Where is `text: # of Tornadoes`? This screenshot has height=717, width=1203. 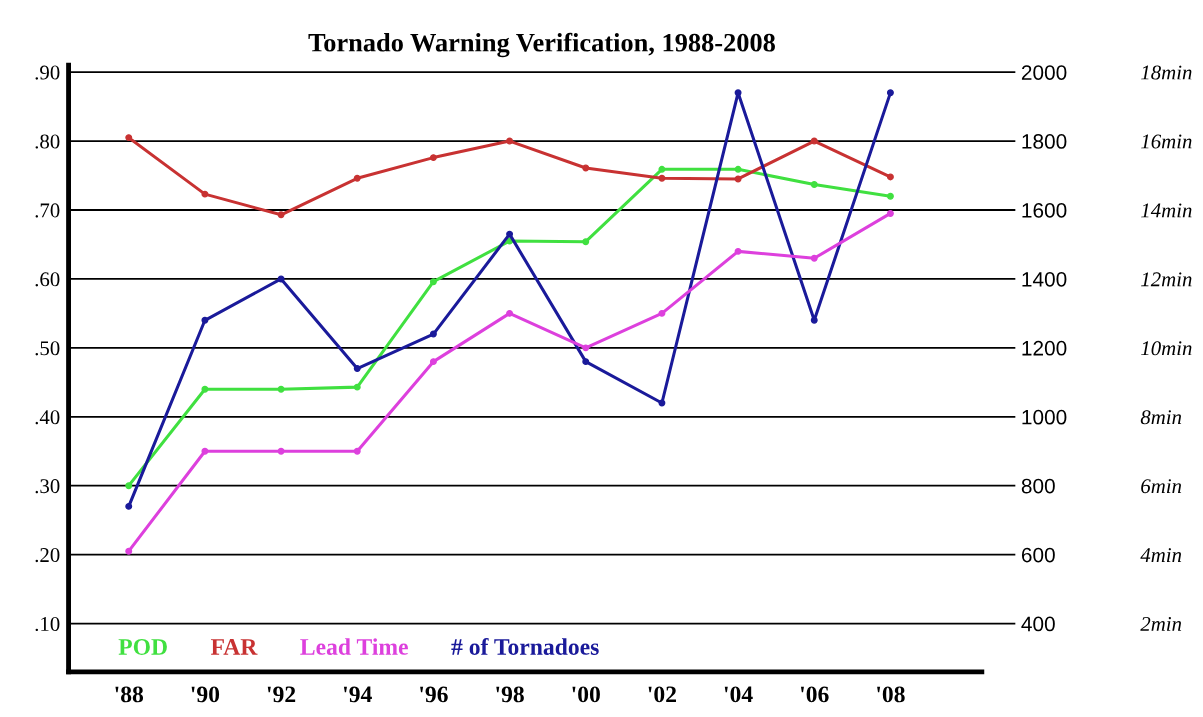
text: # of Tornadoes is located at coordinates (525, 646).